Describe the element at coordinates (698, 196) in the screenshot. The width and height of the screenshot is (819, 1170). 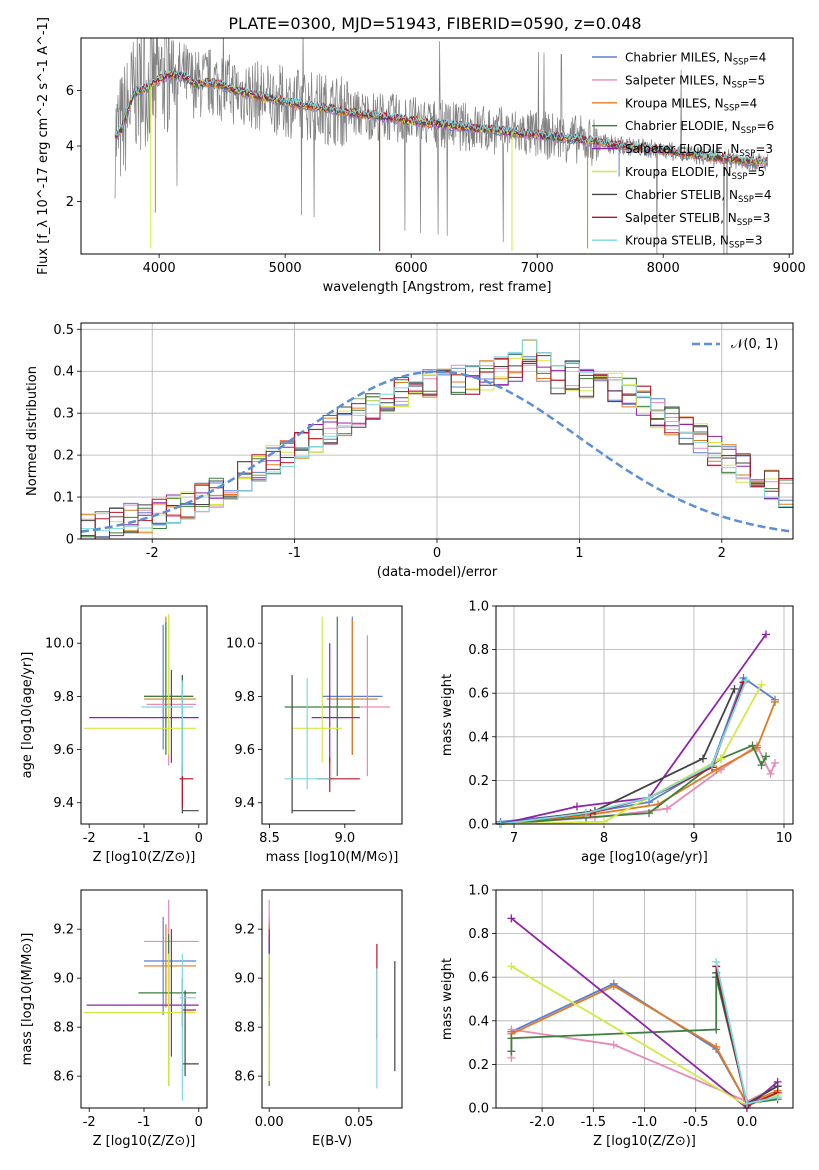
I see `legend-label: Chabrier STELIB, NSSP=4` at that location.